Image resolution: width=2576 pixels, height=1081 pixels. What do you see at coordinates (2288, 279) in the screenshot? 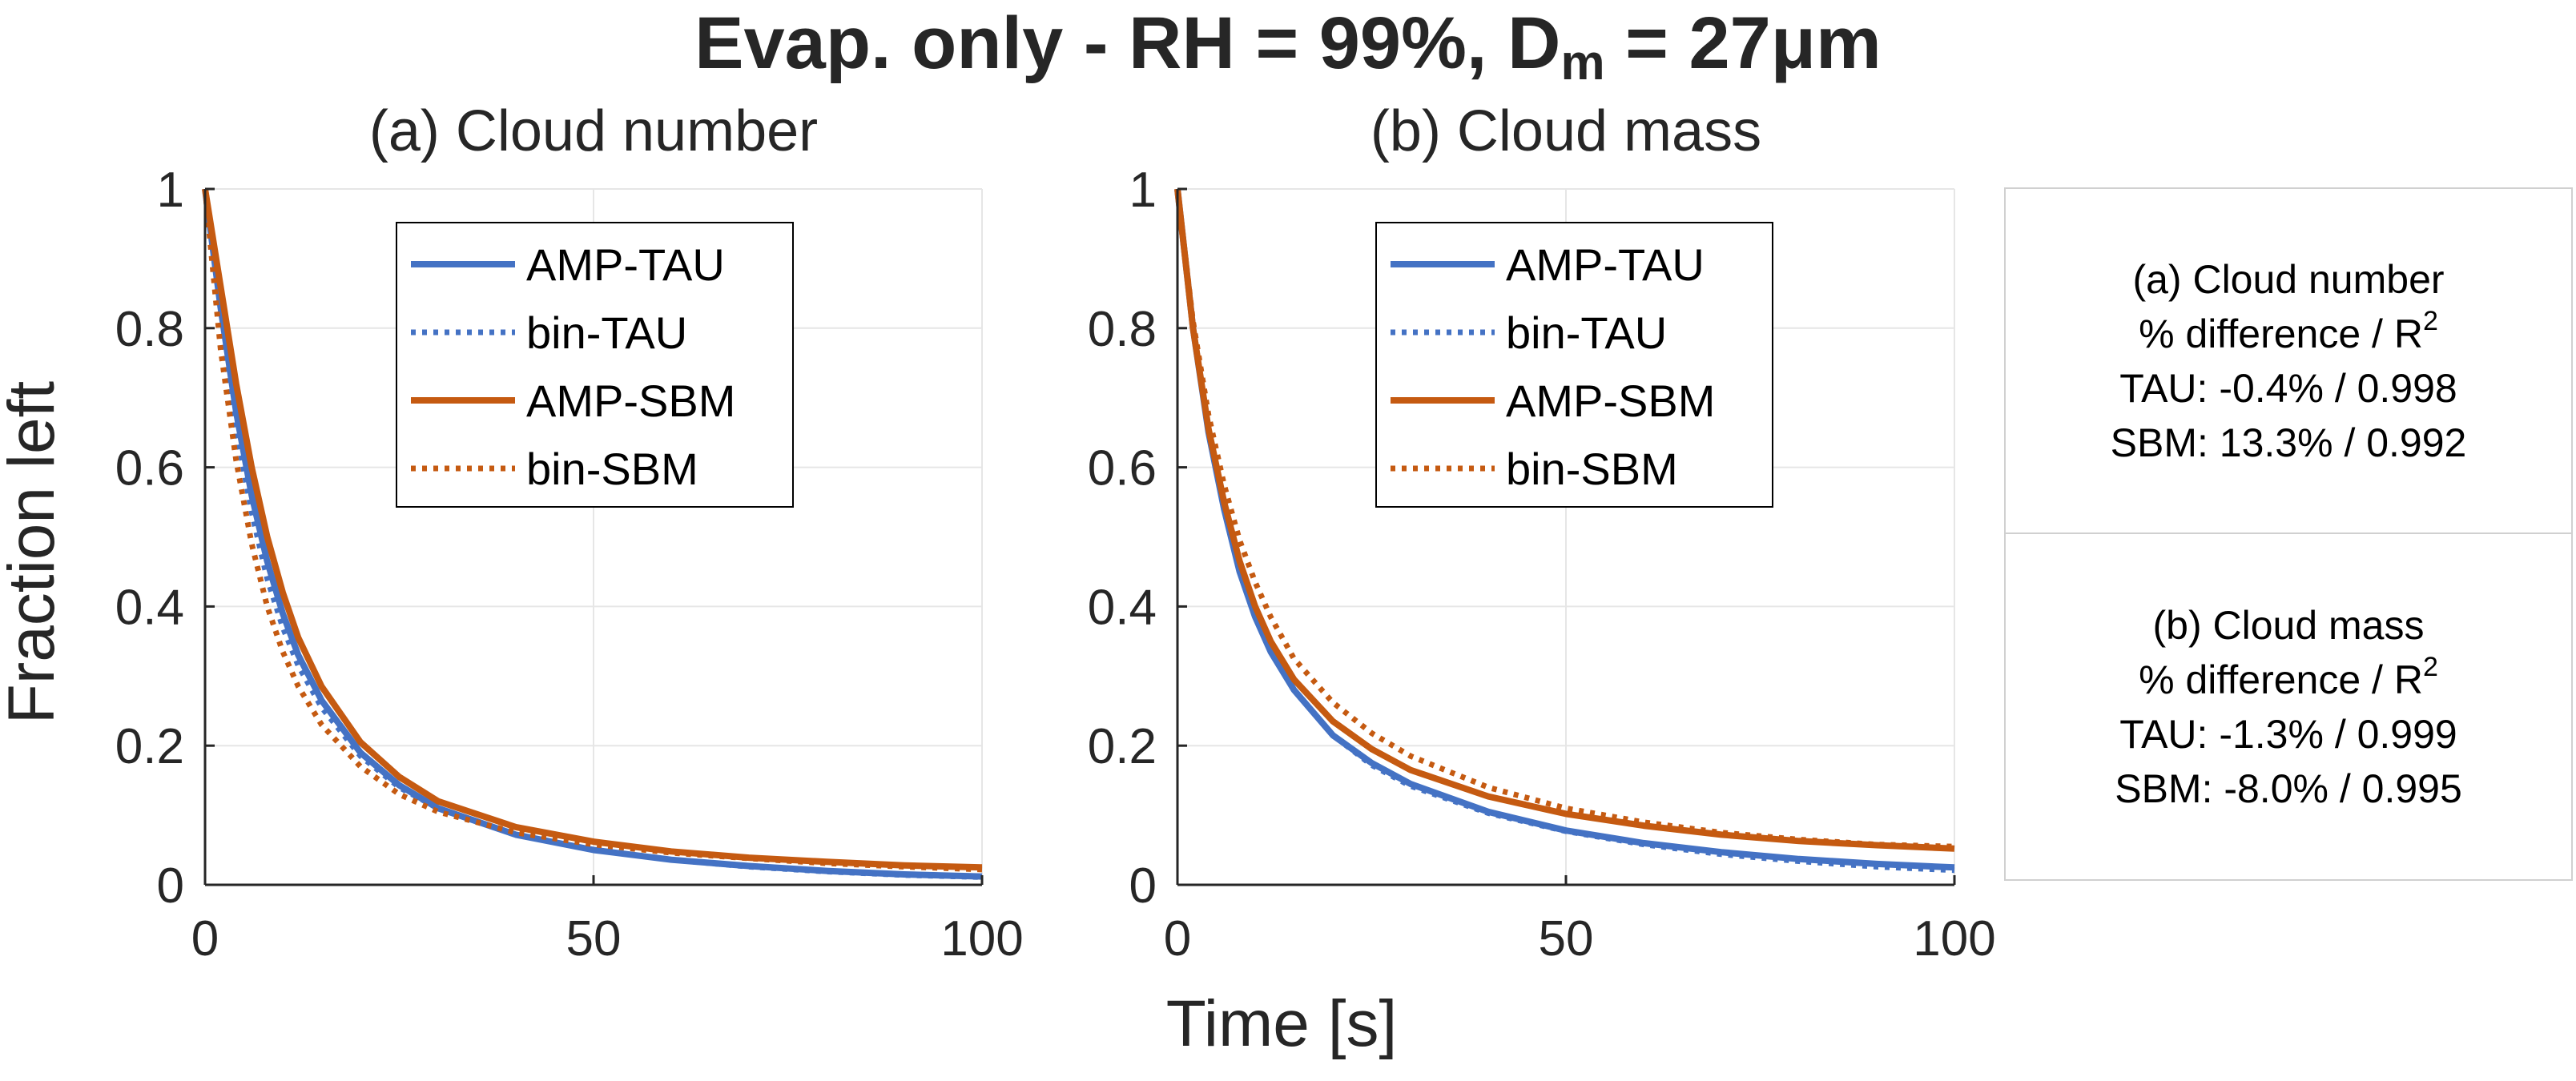
I see `stats-heading: (a) Cloud number` at bounding box center [2288, 279].